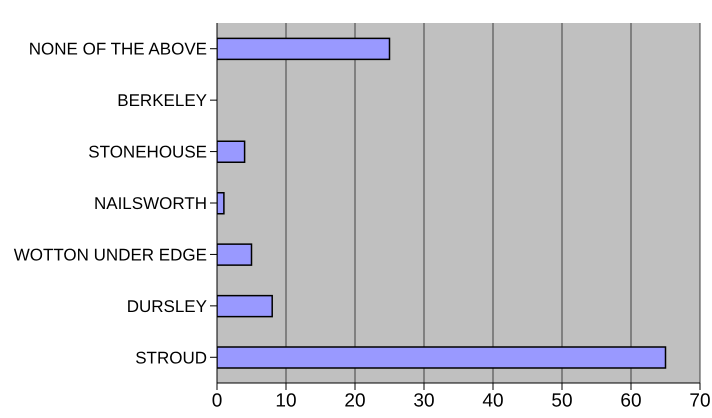 The image size is (712, 418). Describe the element at coordinates (110, 254) in the screenshot. I see `y-tick-label: WOTTON UNDER EDGE` at that location.